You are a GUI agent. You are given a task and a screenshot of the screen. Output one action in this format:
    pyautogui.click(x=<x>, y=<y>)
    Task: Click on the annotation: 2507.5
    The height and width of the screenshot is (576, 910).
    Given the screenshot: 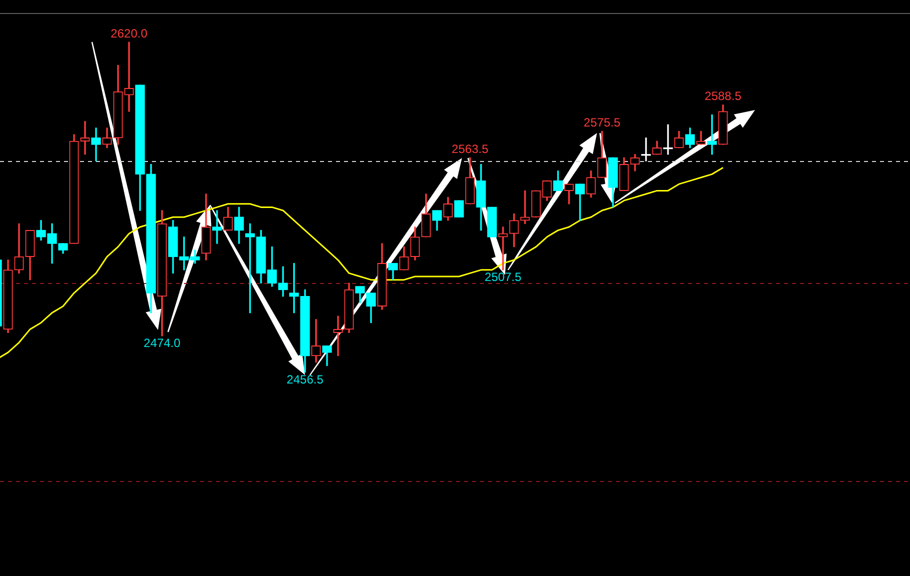 What is the action you would take?
    pyautogui.click(x=503, y=277)
    